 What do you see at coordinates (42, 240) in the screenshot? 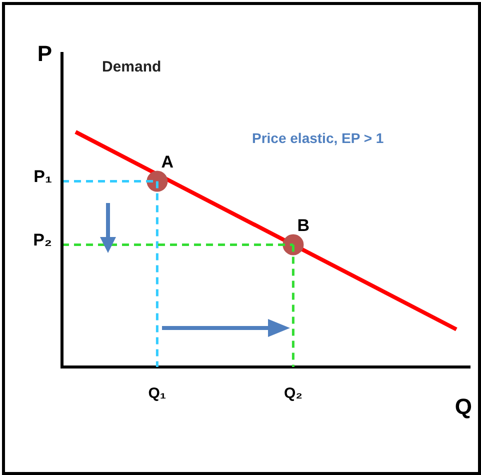
I see `ref-line-label: P₂` at bounding box center [42, 240].